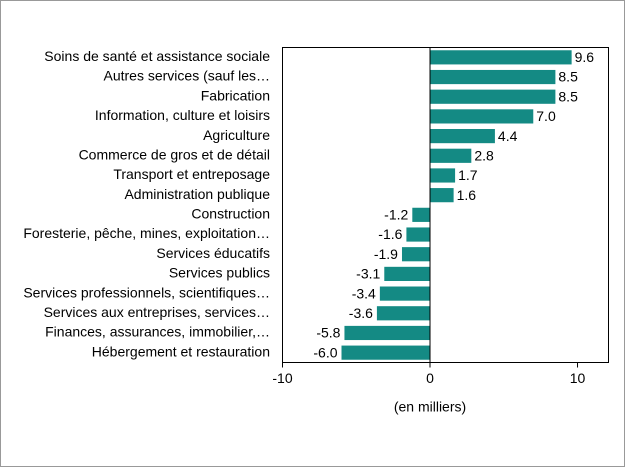  What do you see at coordinates (368, 274) in the screenshot?
I see `value-label: -3.1` at bounding box center [368, 274].